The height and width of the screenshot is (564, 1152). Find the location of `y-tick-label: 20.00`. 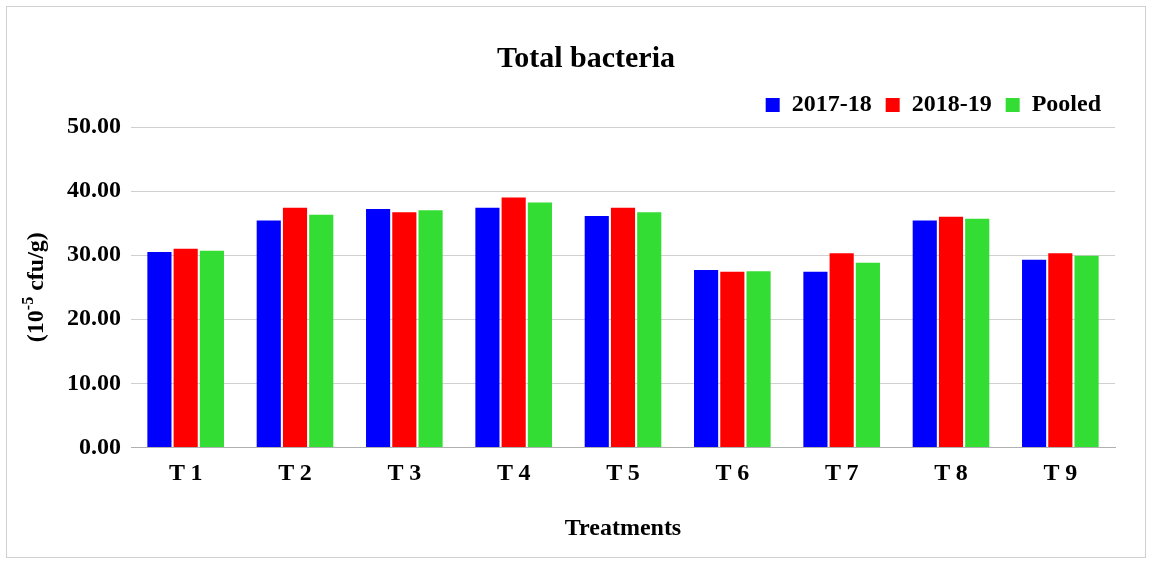

y-tick-label: 20.00 is located at coordinates (94, 317).